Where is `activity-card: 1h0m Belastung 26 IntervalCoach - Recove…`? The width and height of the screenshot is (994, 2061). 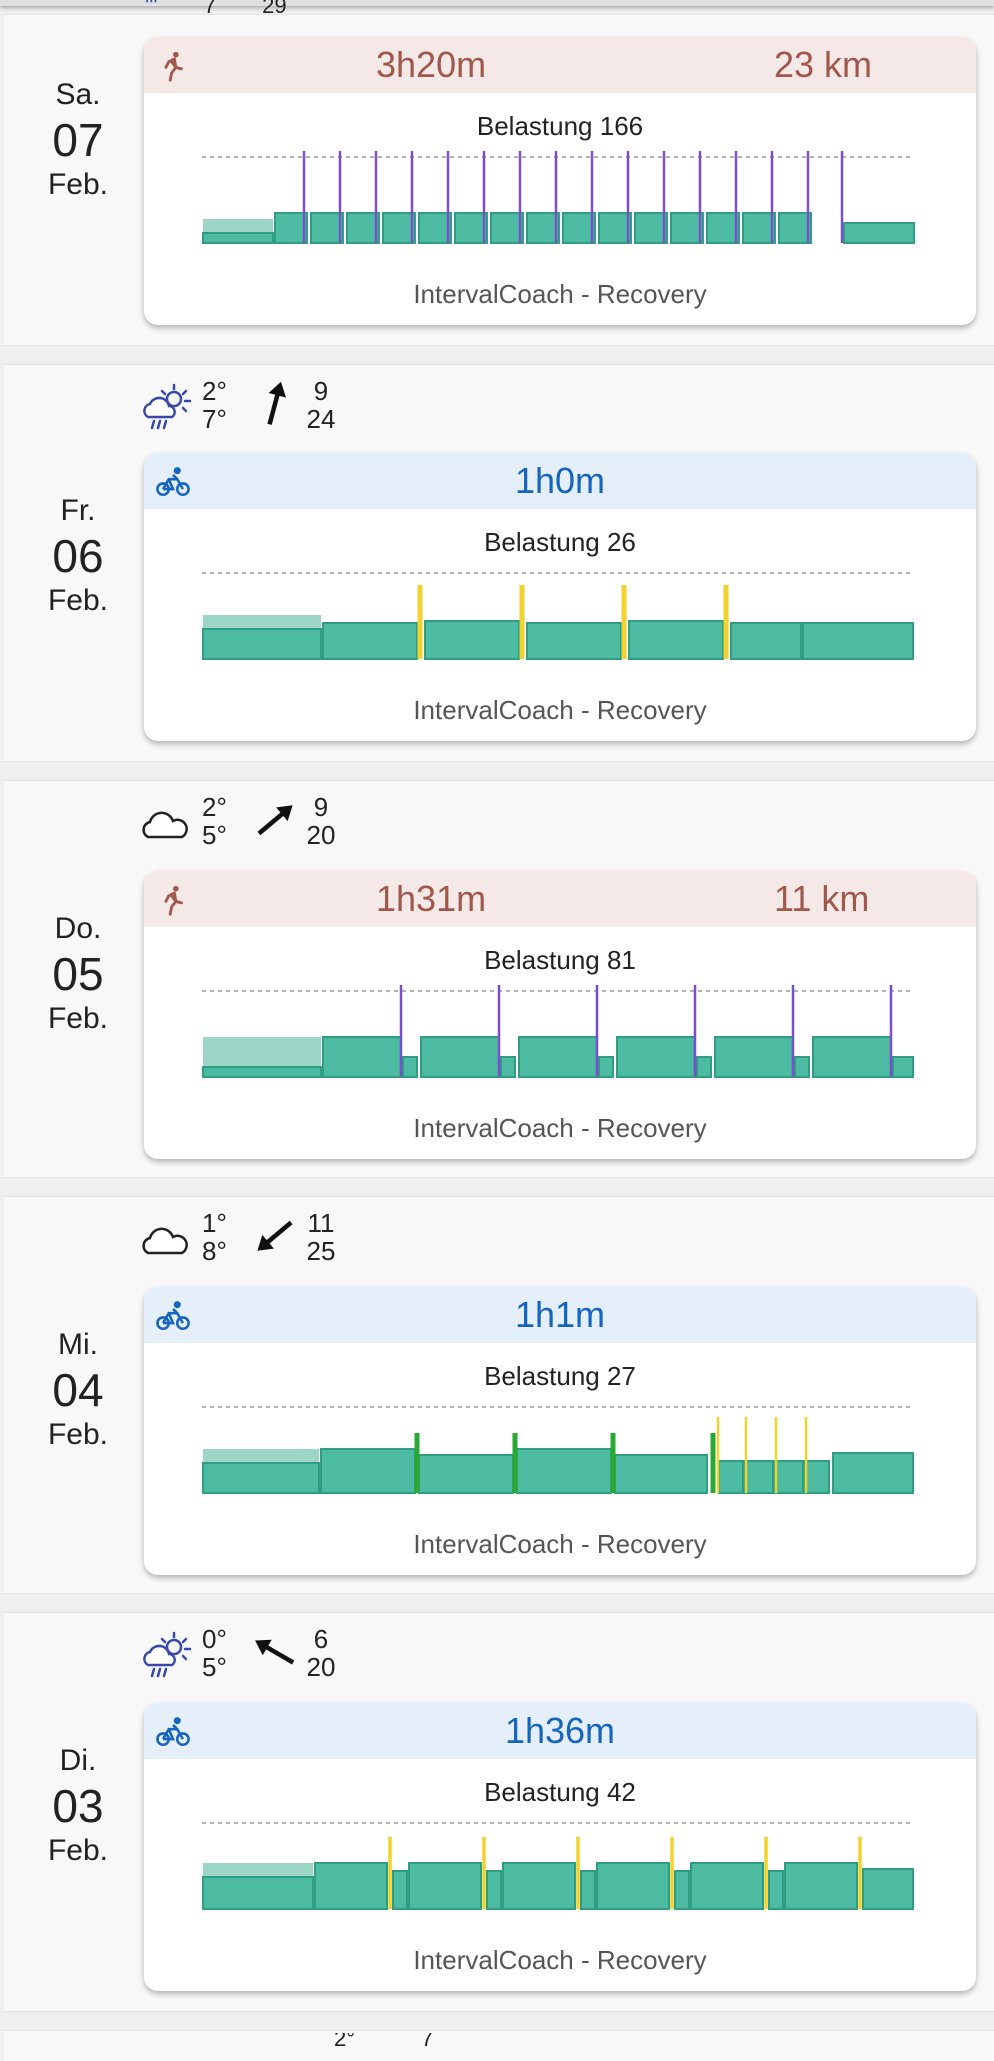
activity-card: 1h0m Belastung 26 IntervalCoach - Recove… is located at coordinates (560, 597).